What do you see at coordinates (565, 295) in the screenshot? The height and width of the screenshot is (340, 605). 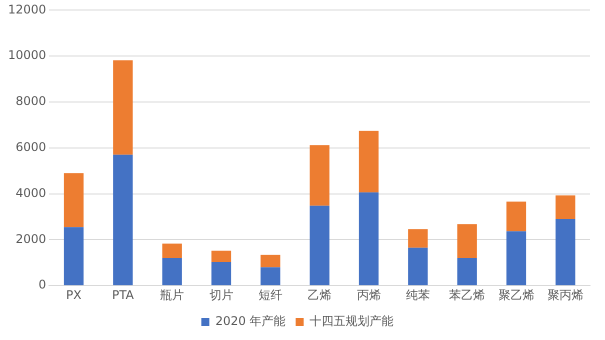 I see `x-tick-label: 聚丙烯` at bounding box center [565, 295].